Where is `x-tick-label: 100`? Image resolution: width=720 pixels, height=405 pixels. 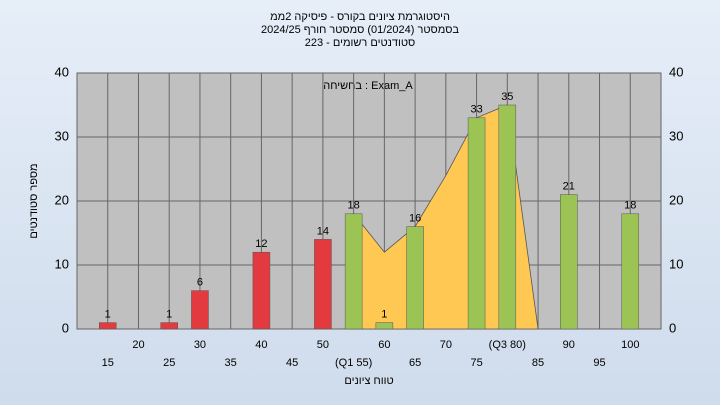 x-tick-label: 100 is located at coordinates (630, 345).